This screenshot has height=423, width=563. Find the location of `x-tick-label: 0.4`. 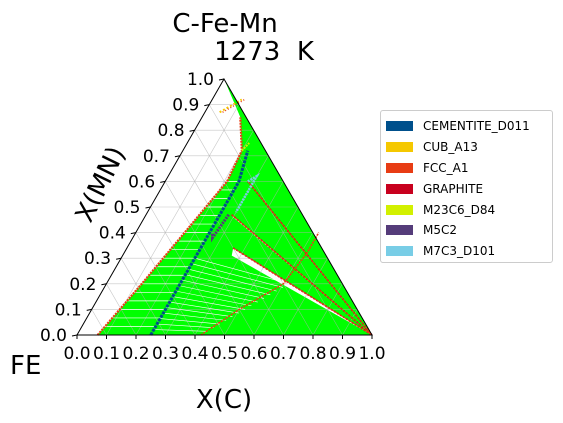

x-tick-label: 0.4 is located at coordinates (194, 354).